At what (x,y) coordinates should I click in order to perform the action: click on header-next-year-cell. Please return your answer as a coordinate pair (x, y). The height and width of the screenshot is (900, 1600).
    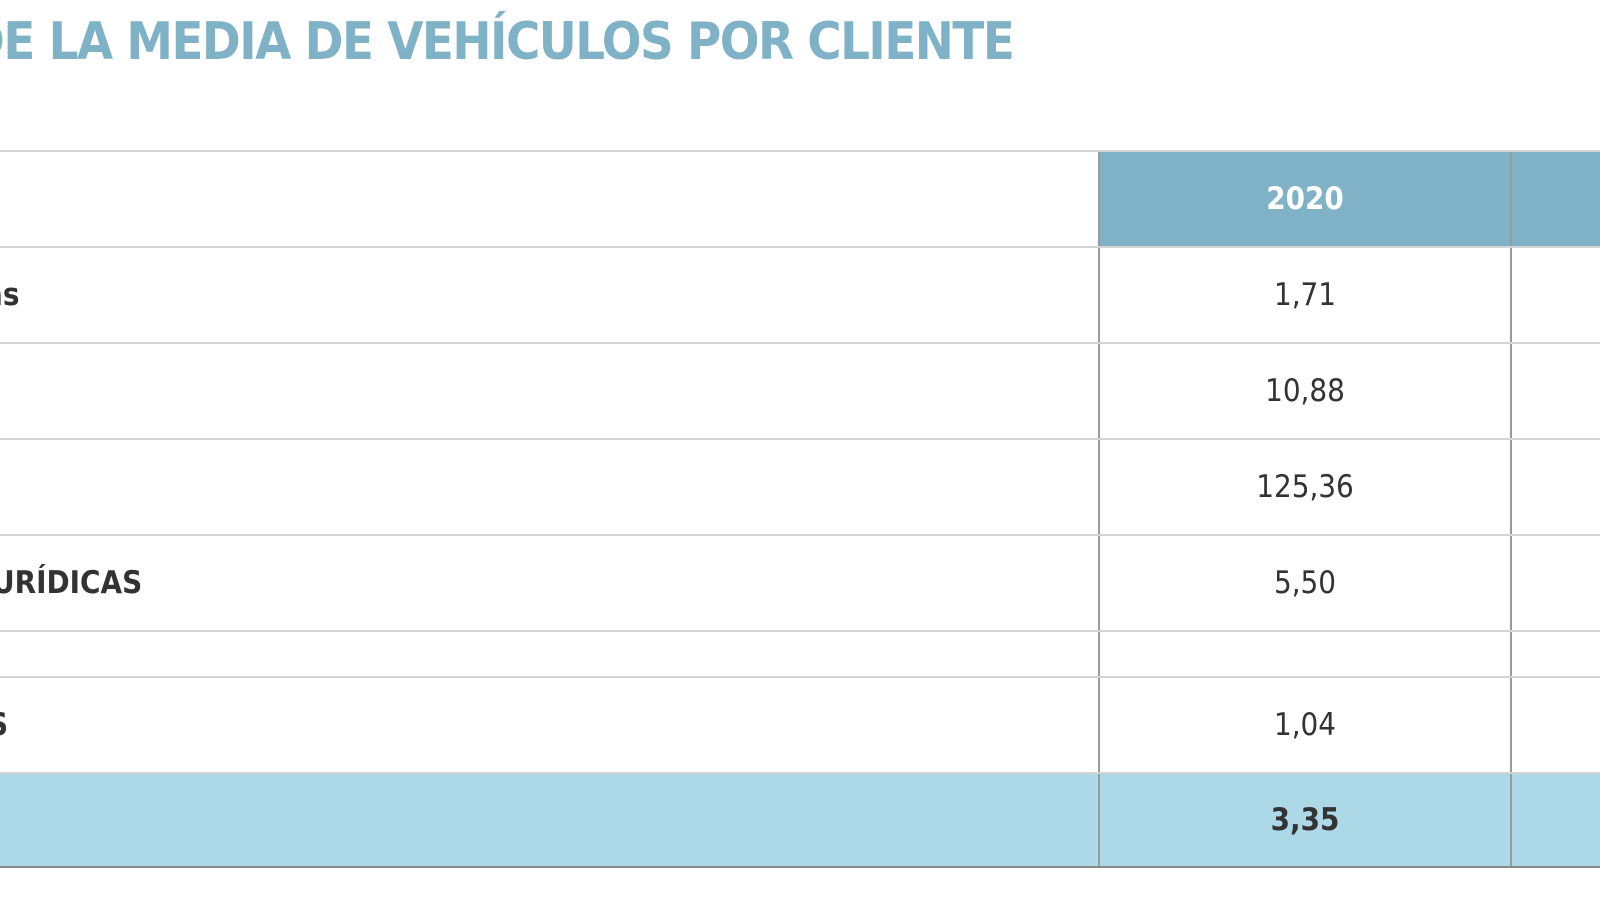
    Looking at the image, I should click on (1555, 199).